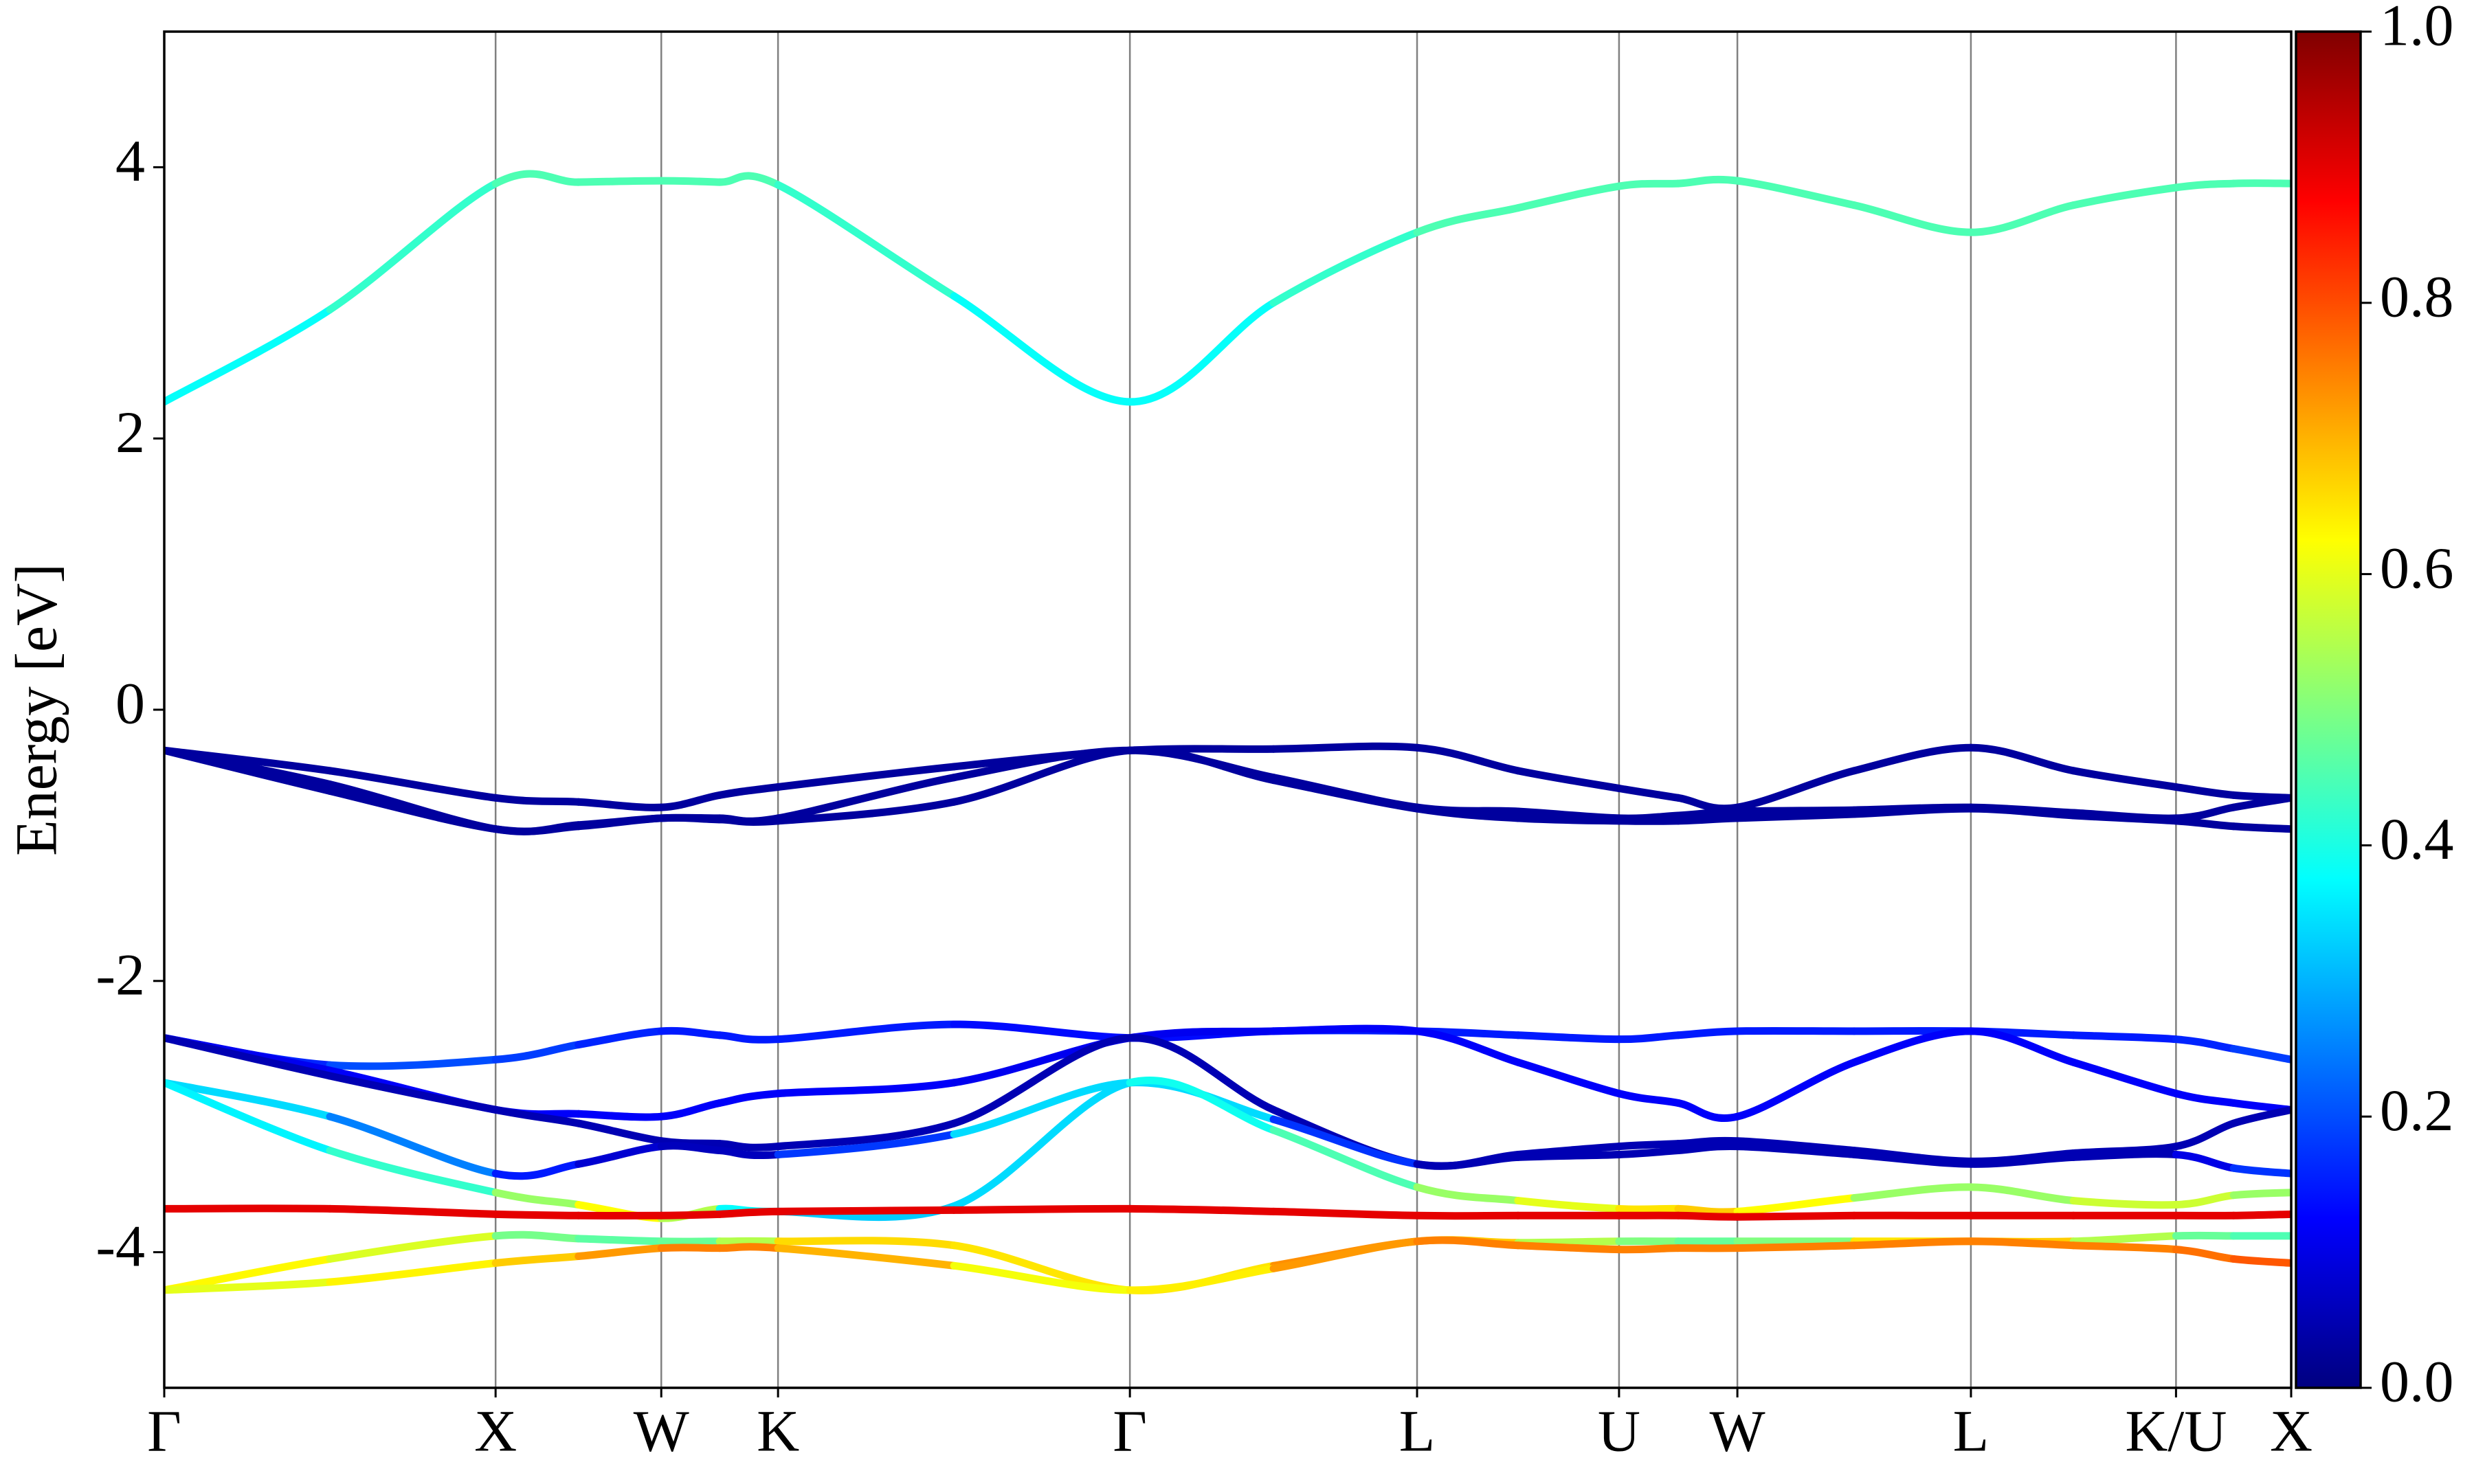 Image resolution: width=2474 pixels, height=1484 pixels. What do you see at coordinates (164, 1431) in the screenshot?
I see `x-tick-label: Γ` at bounding box center [164, 1431].